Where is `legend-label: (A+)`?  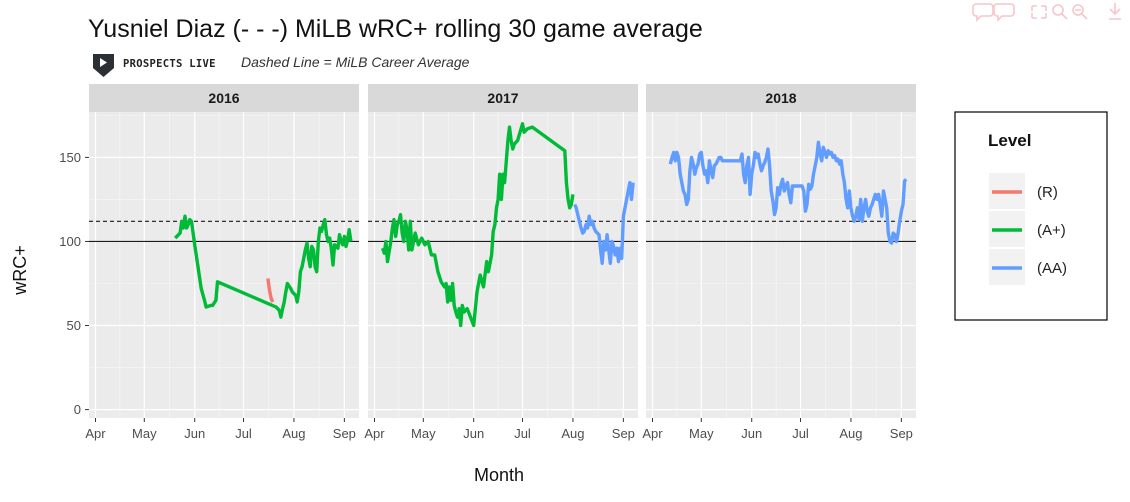
legend-label: (A+) is located at coordinates (1051, 230).